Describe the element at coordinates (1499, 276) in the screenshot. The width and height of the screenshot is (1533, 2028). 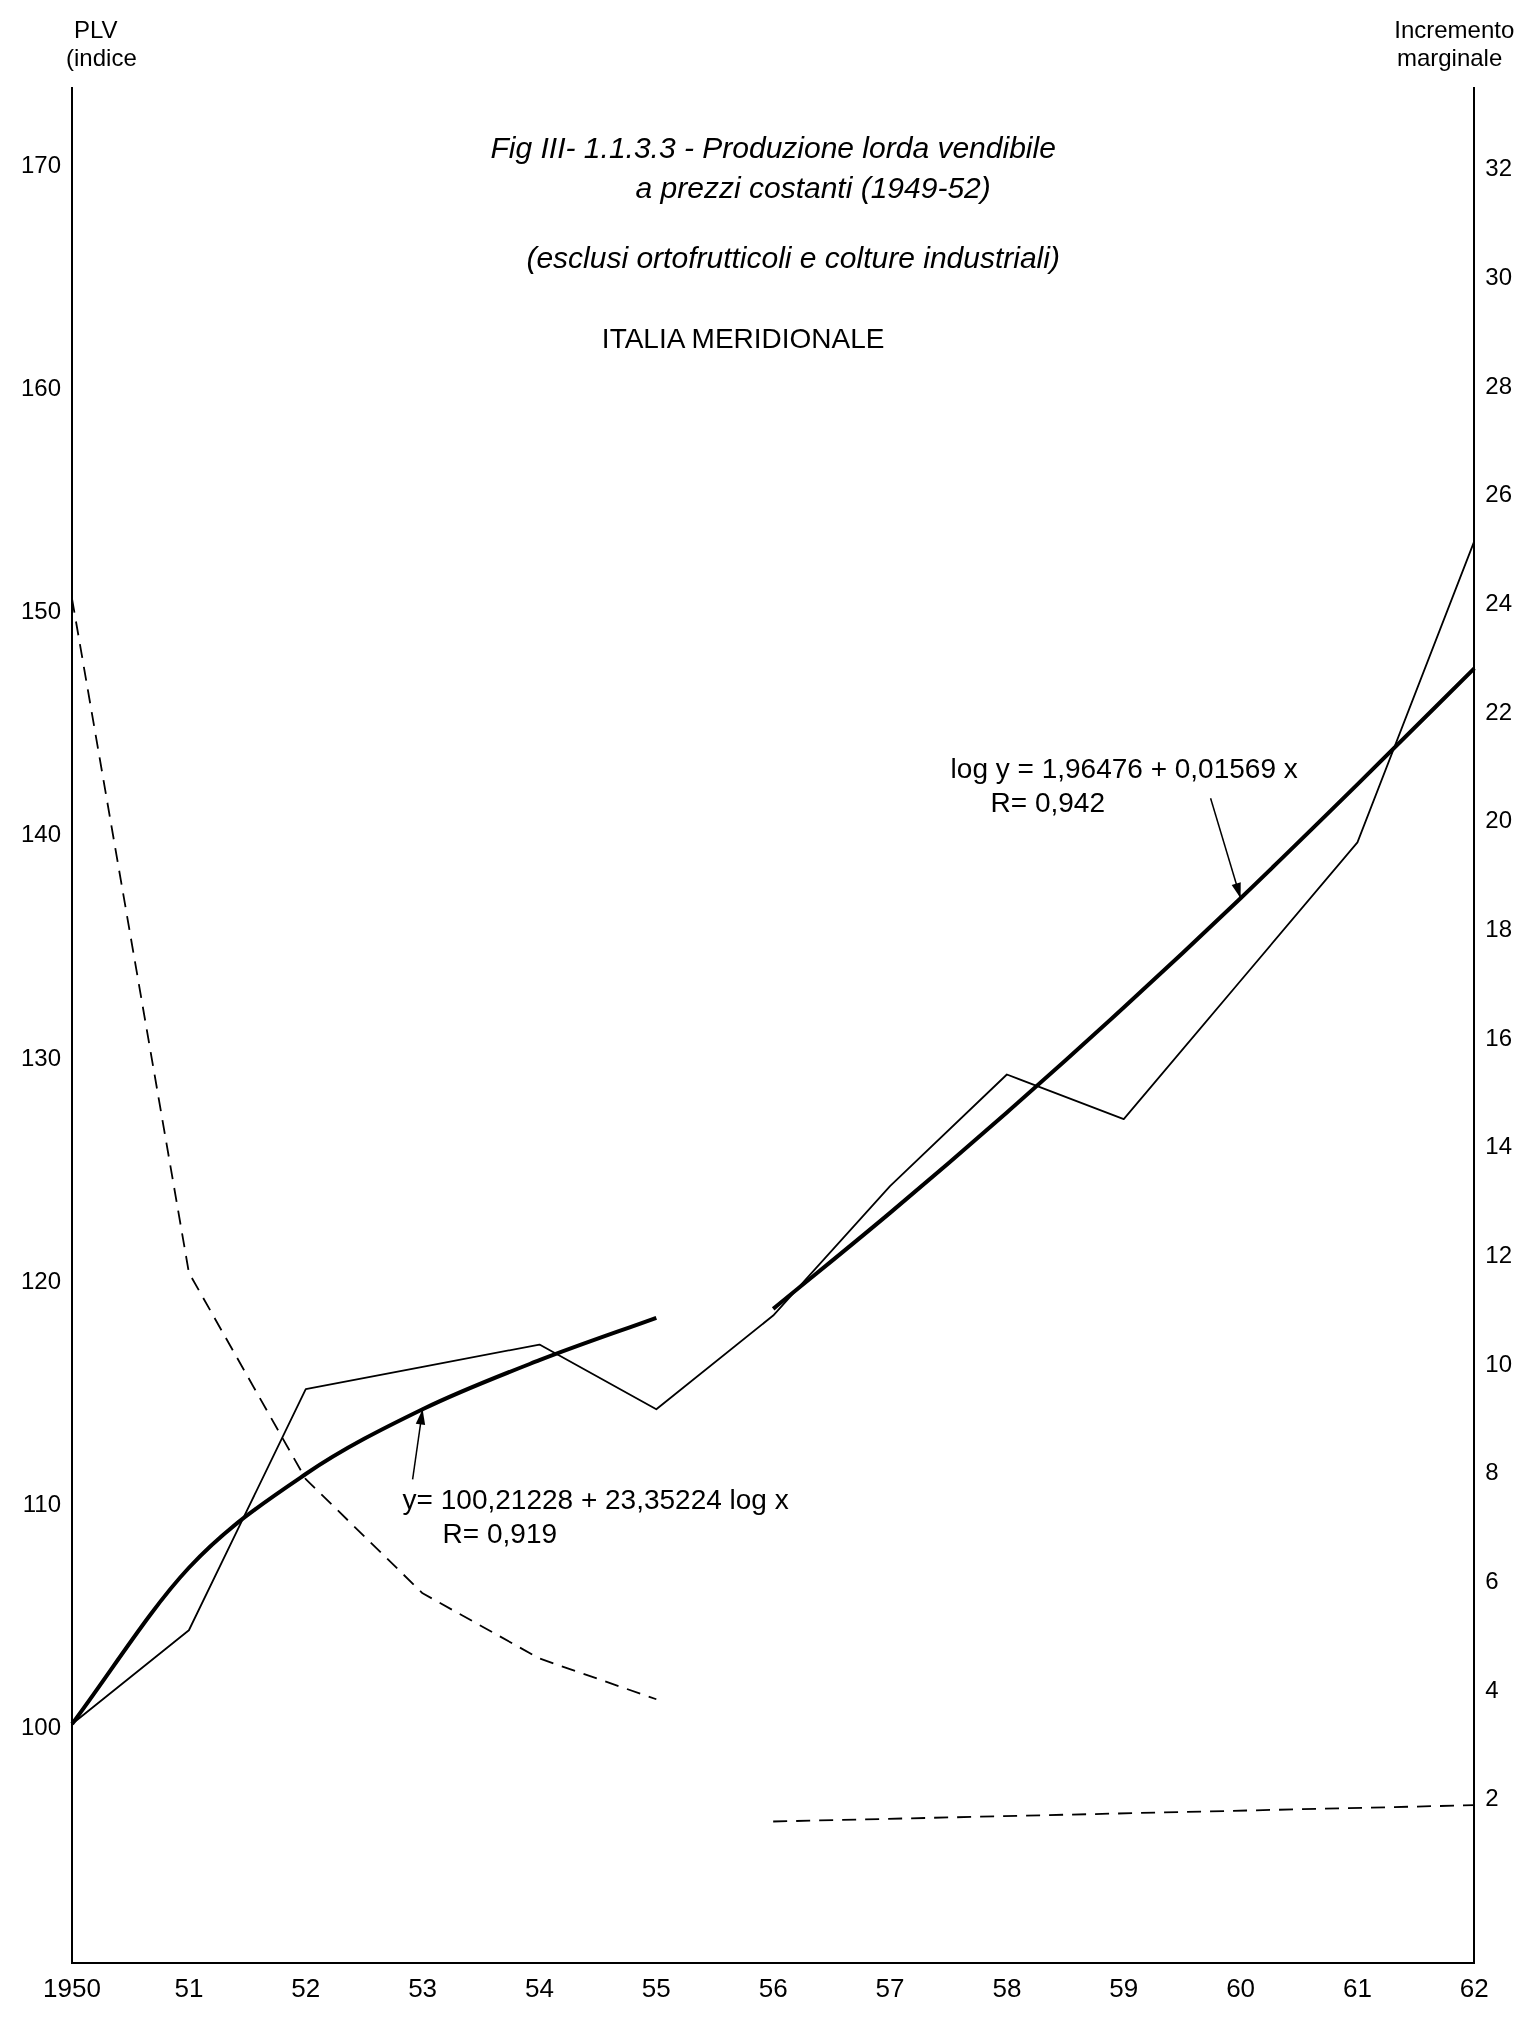
I see `y2-tick-label: 30` at that location.